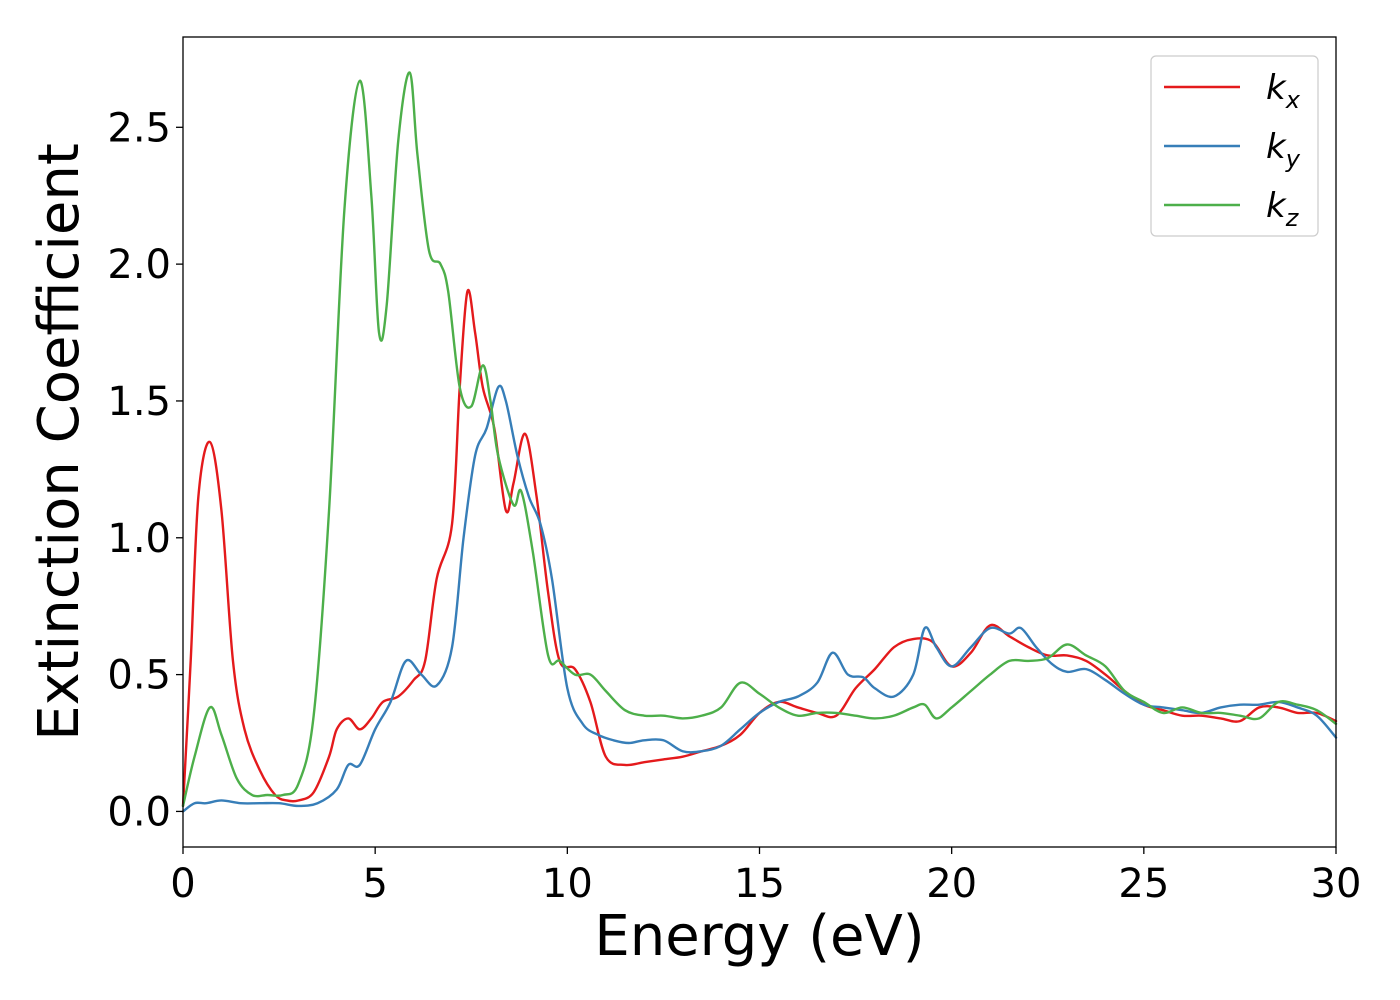 This screenshot has height=1000, width=1400. I want to click on x-tick-label: 15, so click(759, 884).